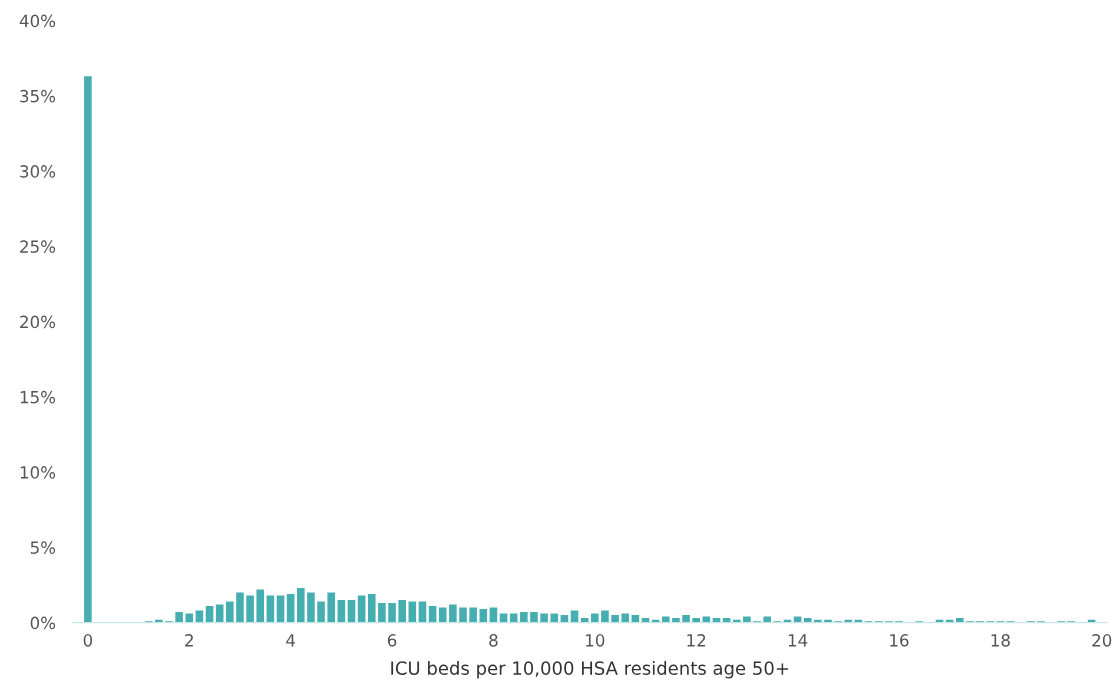 This screenshot has height=688, width=1118. Describe the element at coordinates (38, 96) in the screenshot. I see `y-tick-label: 35%` at that location.